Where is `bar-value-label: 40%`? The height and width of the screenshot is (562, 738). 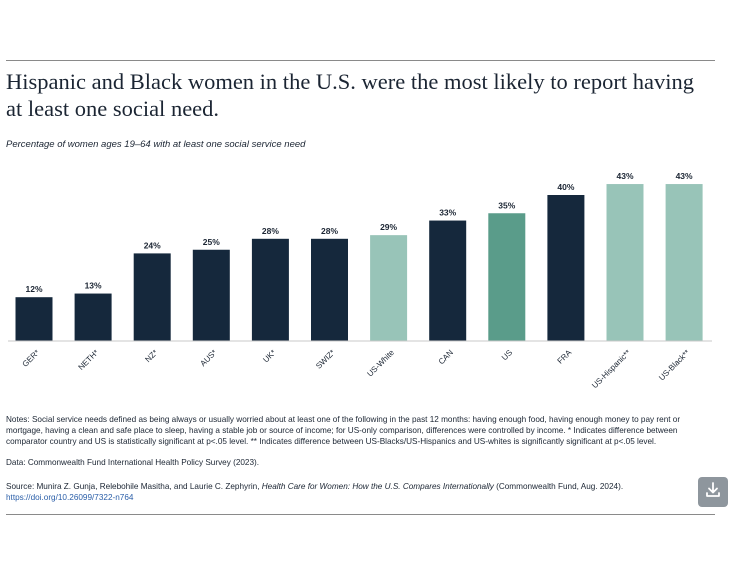
bar-value-label: 40% is located at coordinates (565, 187).